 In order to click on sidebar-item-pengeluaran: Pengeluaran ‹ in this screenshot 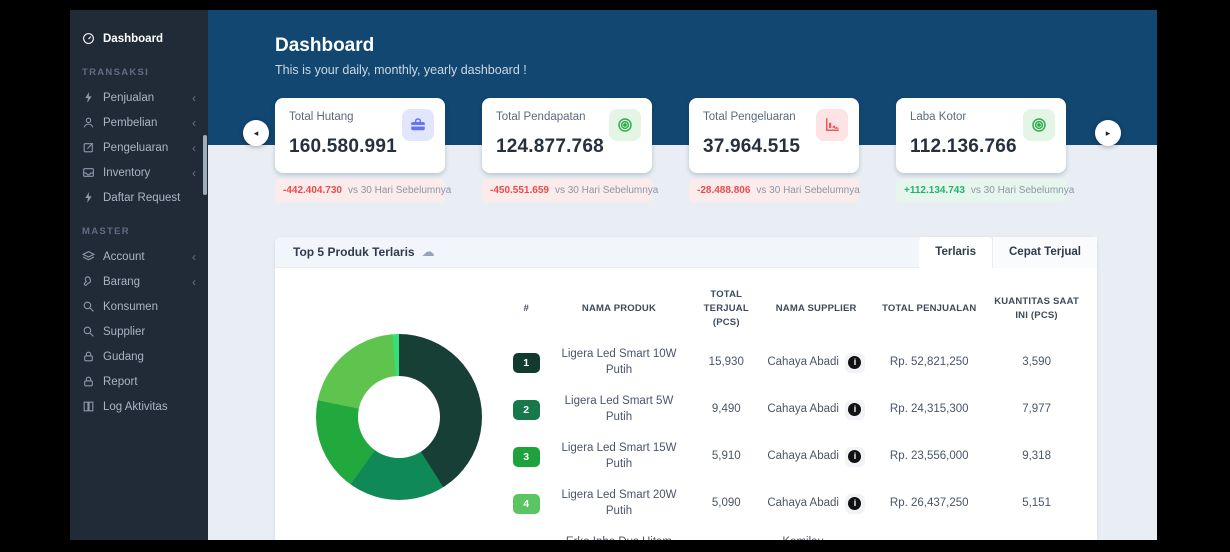, I will do `click(139, 147)`.